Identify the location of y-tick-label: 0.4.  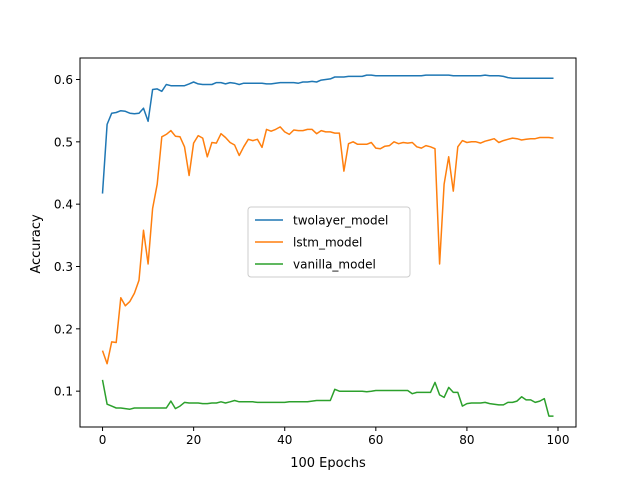
(63, 205).